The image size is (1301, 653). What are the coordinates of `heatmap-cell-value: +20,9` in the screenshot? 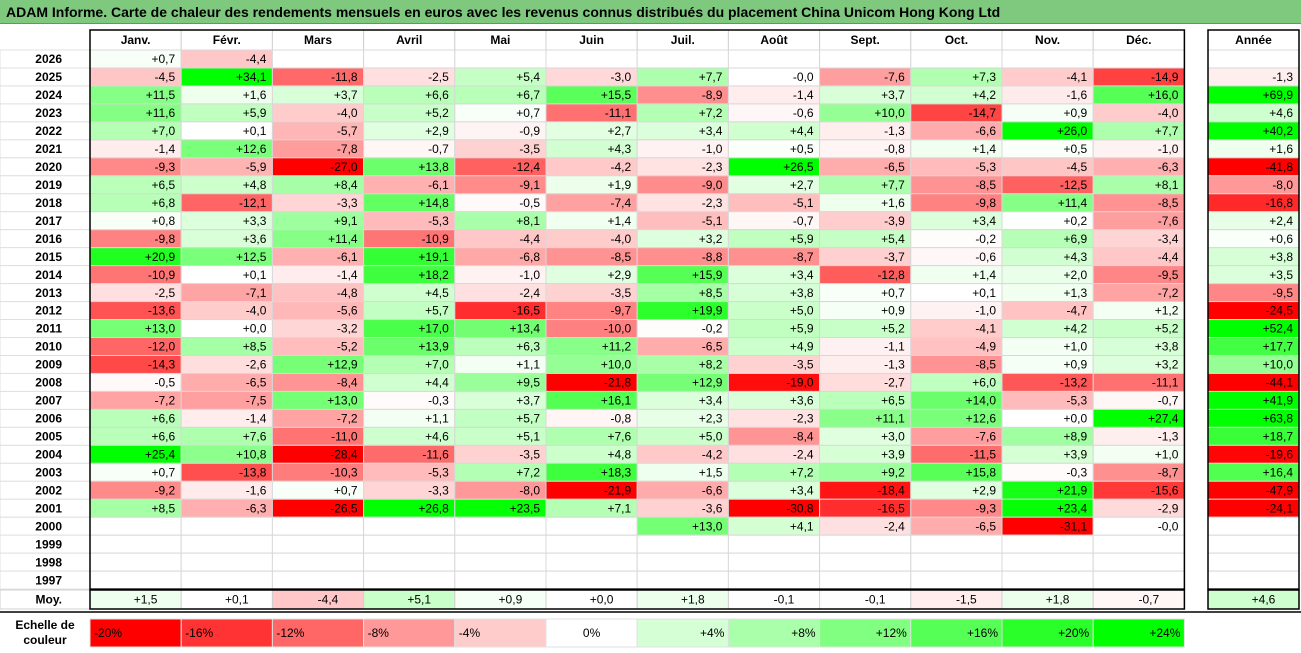 It's located at (160, 257).